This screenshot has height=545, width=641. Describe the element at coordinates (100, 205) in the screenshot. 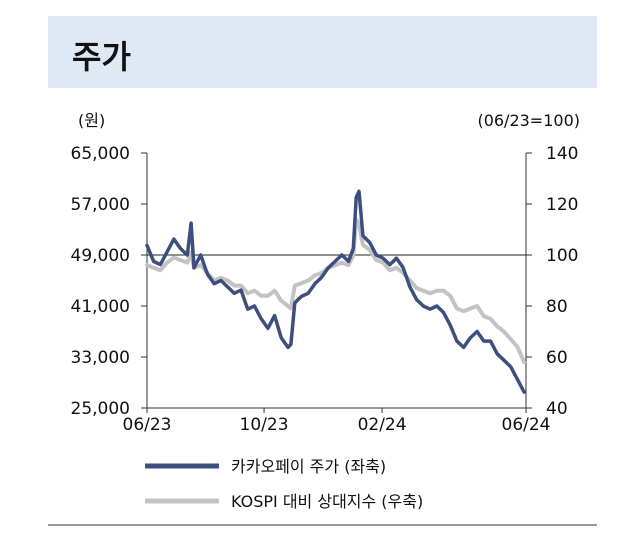

I see `left-tick-label: 57,000` at that location.